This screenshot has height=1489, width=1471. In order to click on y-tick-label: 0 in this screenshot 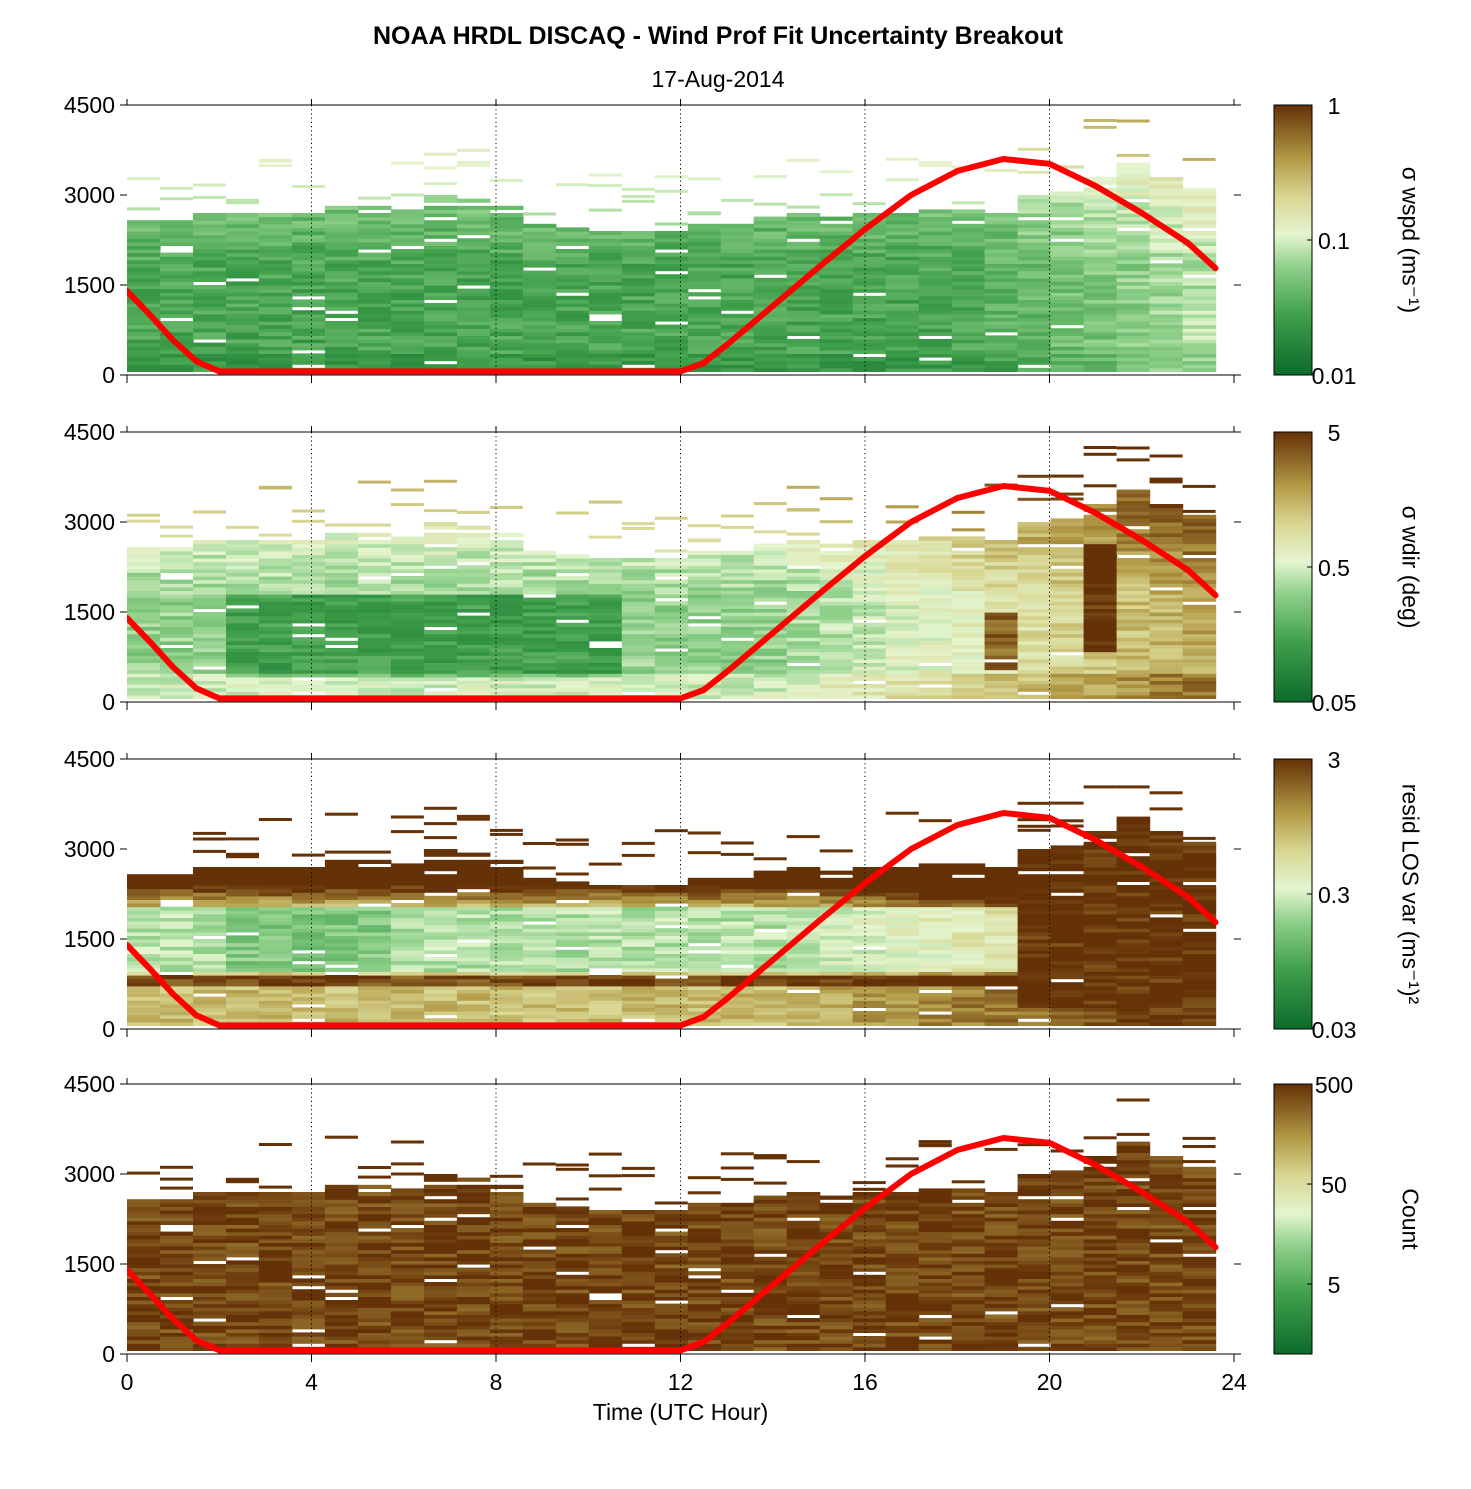, I will do `click(108, 1029)`.